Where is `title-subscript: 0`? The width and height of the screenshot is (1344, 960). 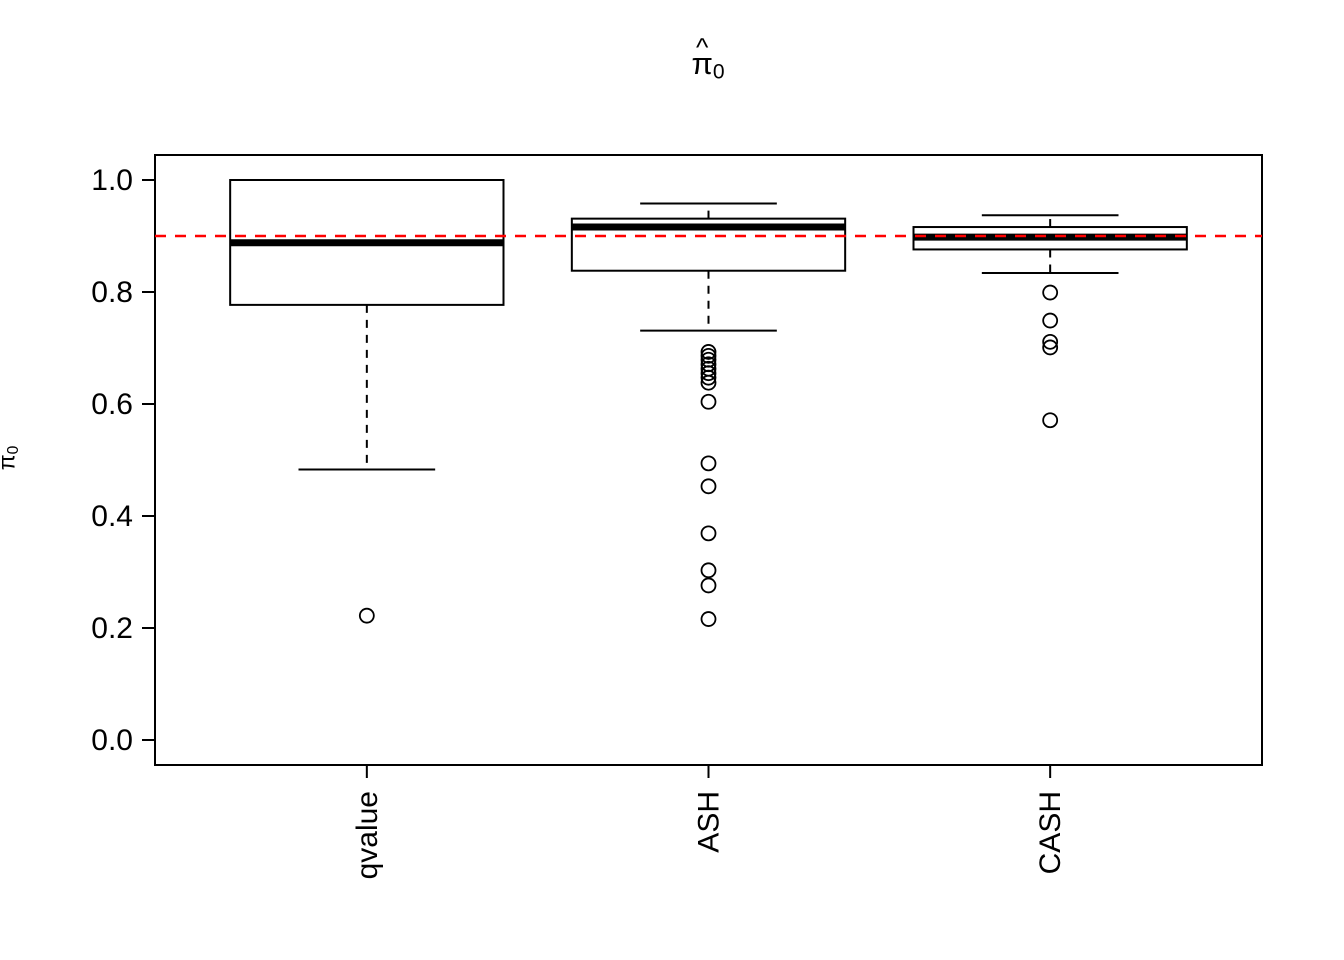
title-subscript: 0 is located at coordinates (718, 72).